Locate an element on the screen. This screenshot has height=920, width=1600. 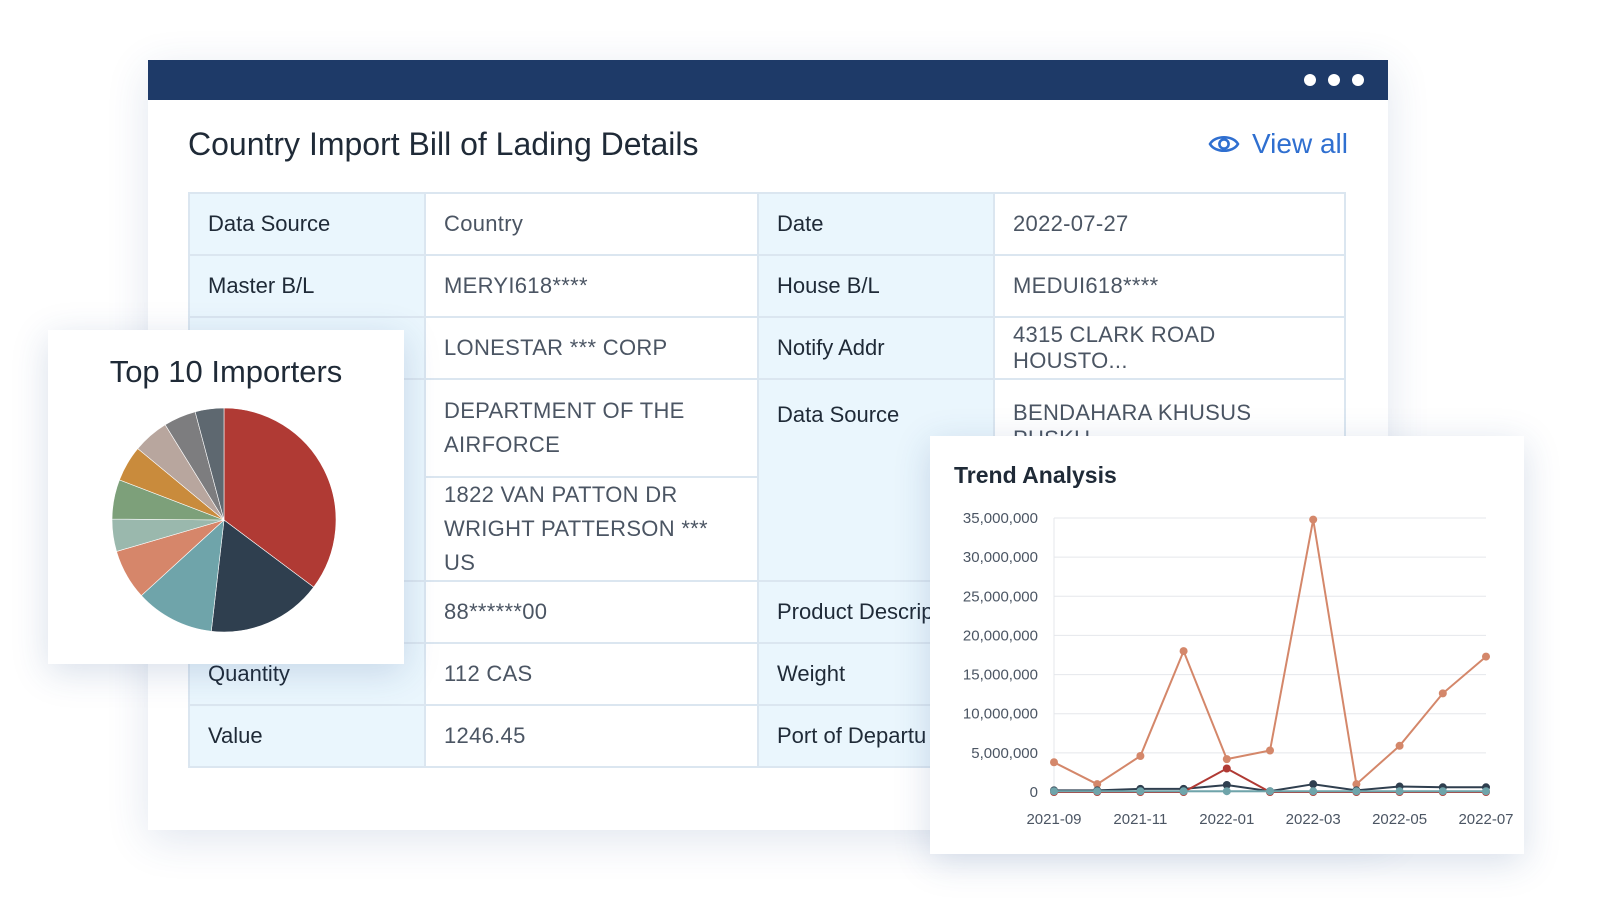
y-tick-label: 15,000,000 is located at coordinates (1000, 675).